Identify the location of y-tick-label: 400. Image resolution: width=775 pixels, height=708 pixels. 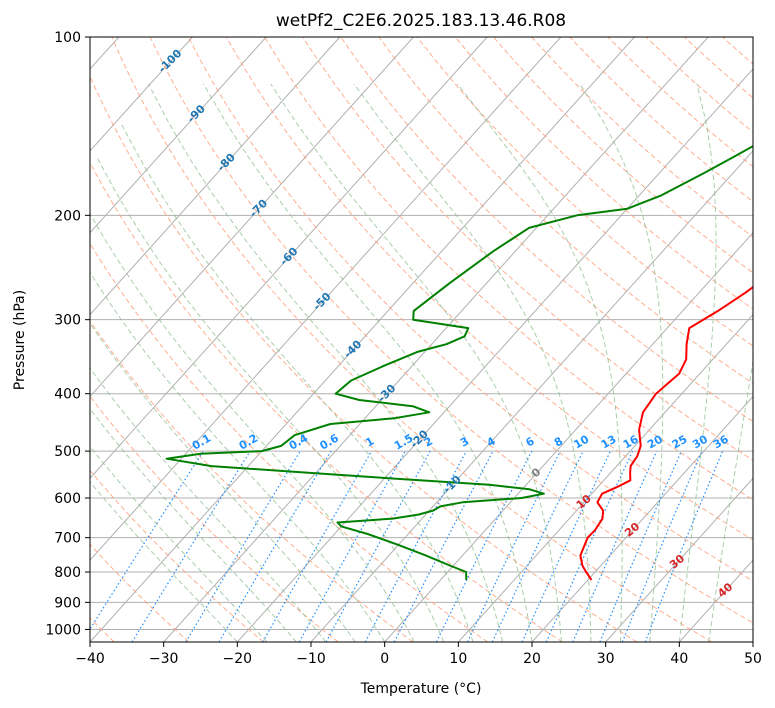
(67, 395).